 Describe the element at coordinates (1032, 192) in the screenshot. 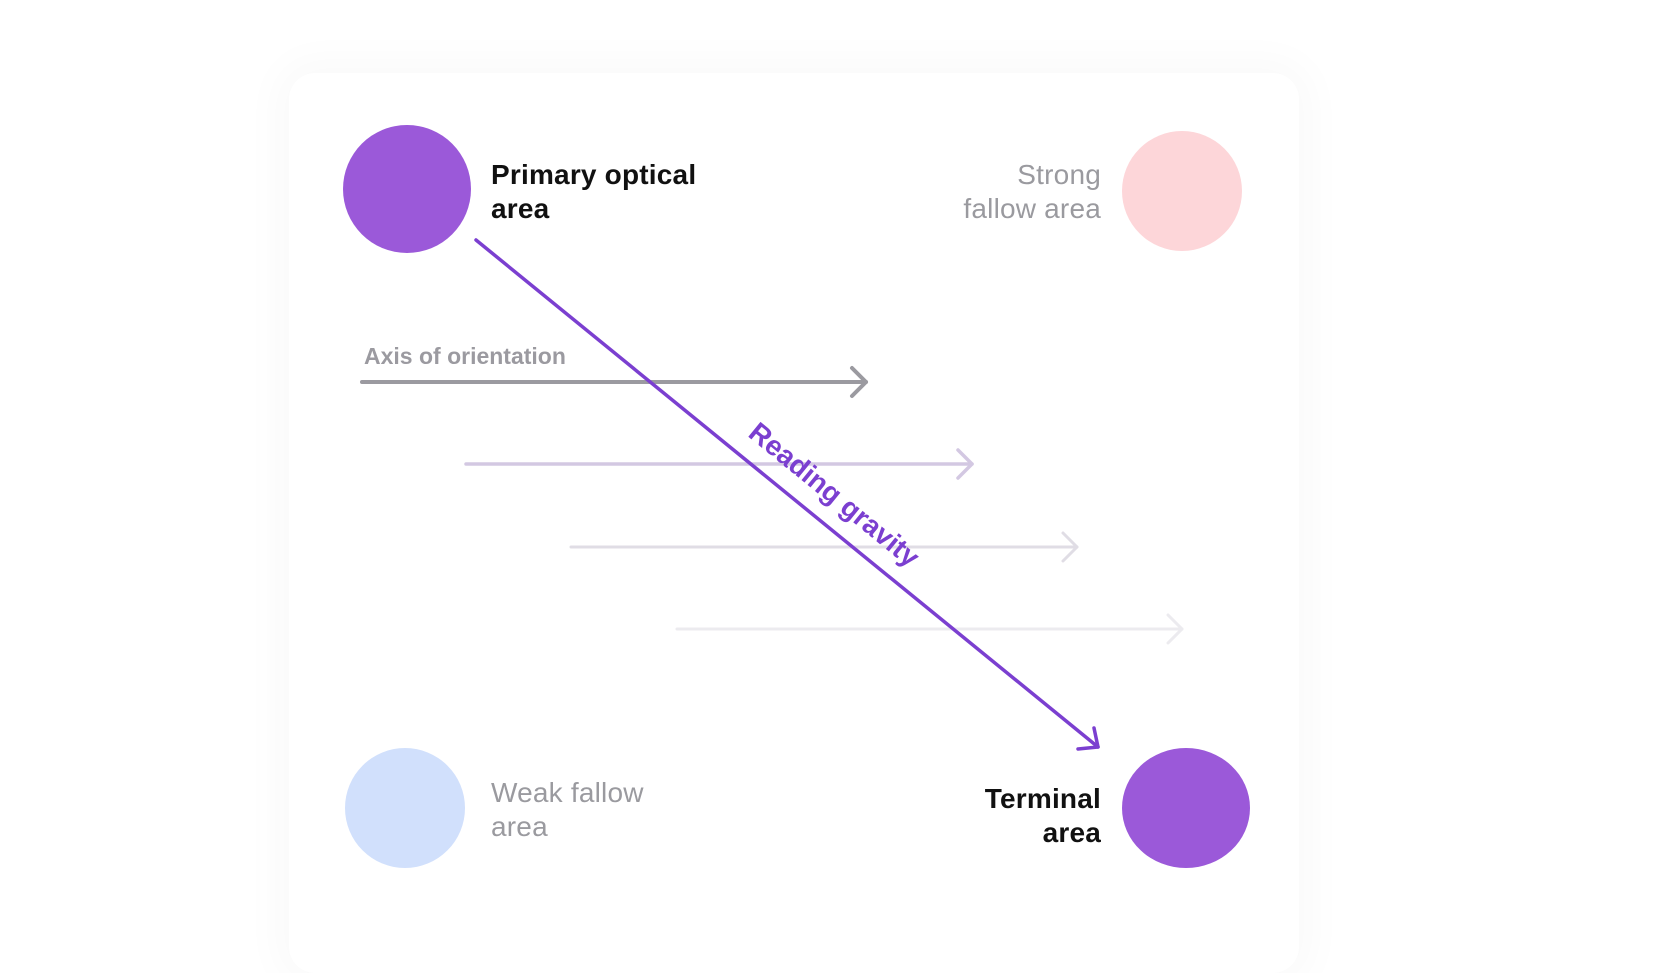

I see `strong-fallow-area-label: Strong fallow area` at that location.